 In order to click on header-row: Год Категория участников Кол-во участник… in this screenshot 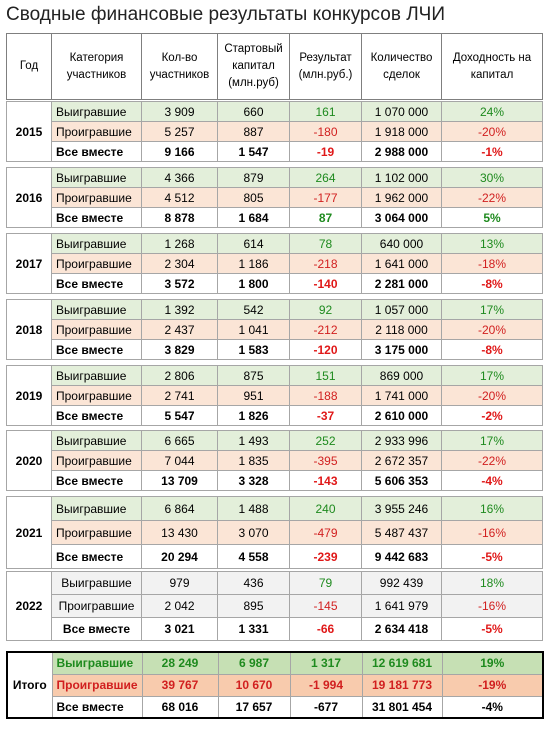, I will do `click(274, 66)`.